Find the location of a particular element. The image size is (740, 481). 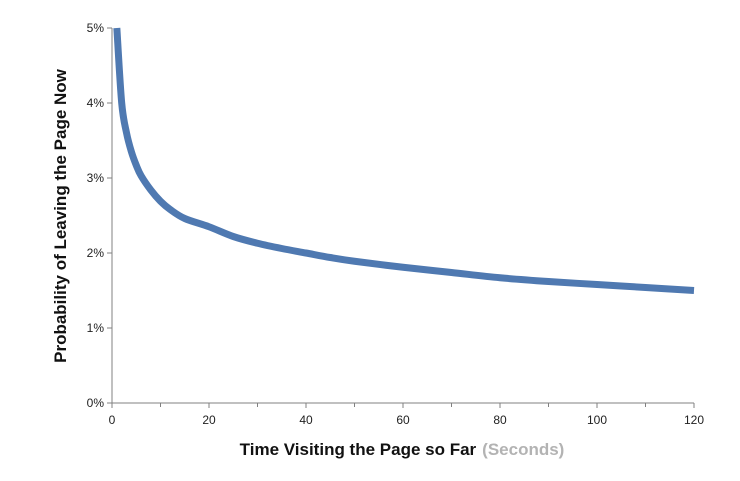

y-tick-label: 3% is located at coordinates (96, 178).